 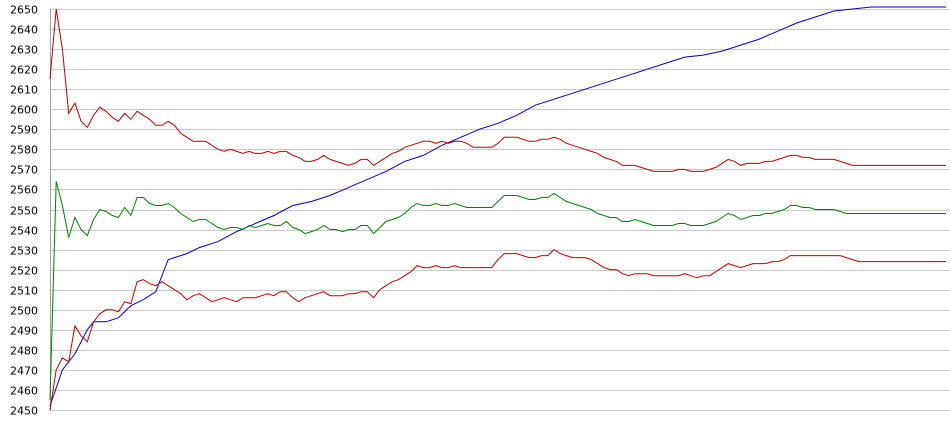 I want to click on y-tick-label: 2480, so click(x=24, y=351).